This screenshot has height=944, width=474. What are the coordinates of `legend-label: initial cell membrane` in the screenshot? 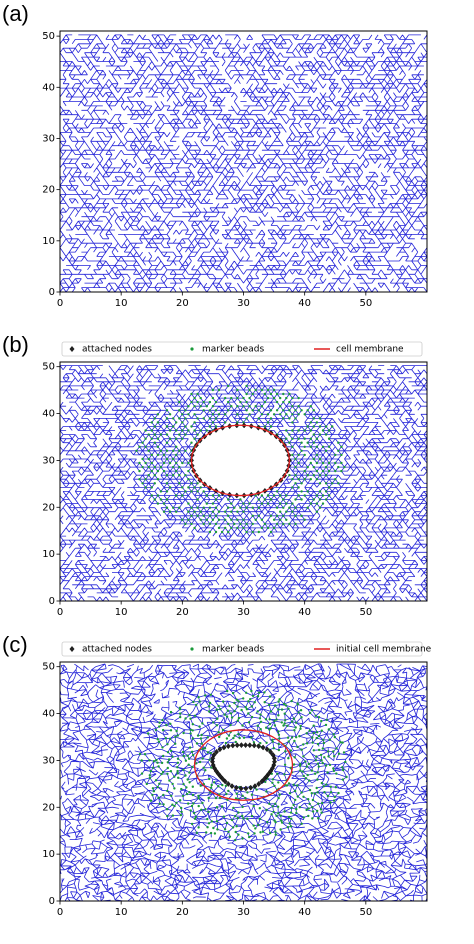 It's located at (384, 650).